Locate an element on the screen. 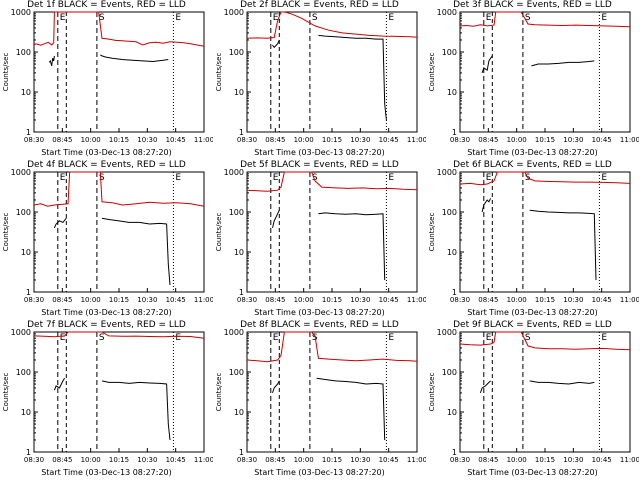 Image resolution: width=640 pixels, height=480 pixels. chart-title: Det 4f BLACK = Events, RED = LLD is located at coordinates (106, 165).